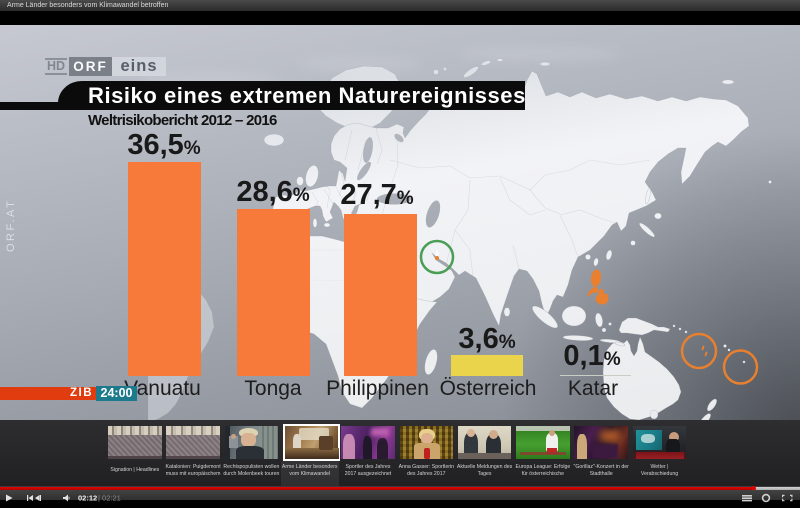 The height and width of the screenshot is (508, 800). I want to click on svg-text: | 02:21, so click(109, 498).